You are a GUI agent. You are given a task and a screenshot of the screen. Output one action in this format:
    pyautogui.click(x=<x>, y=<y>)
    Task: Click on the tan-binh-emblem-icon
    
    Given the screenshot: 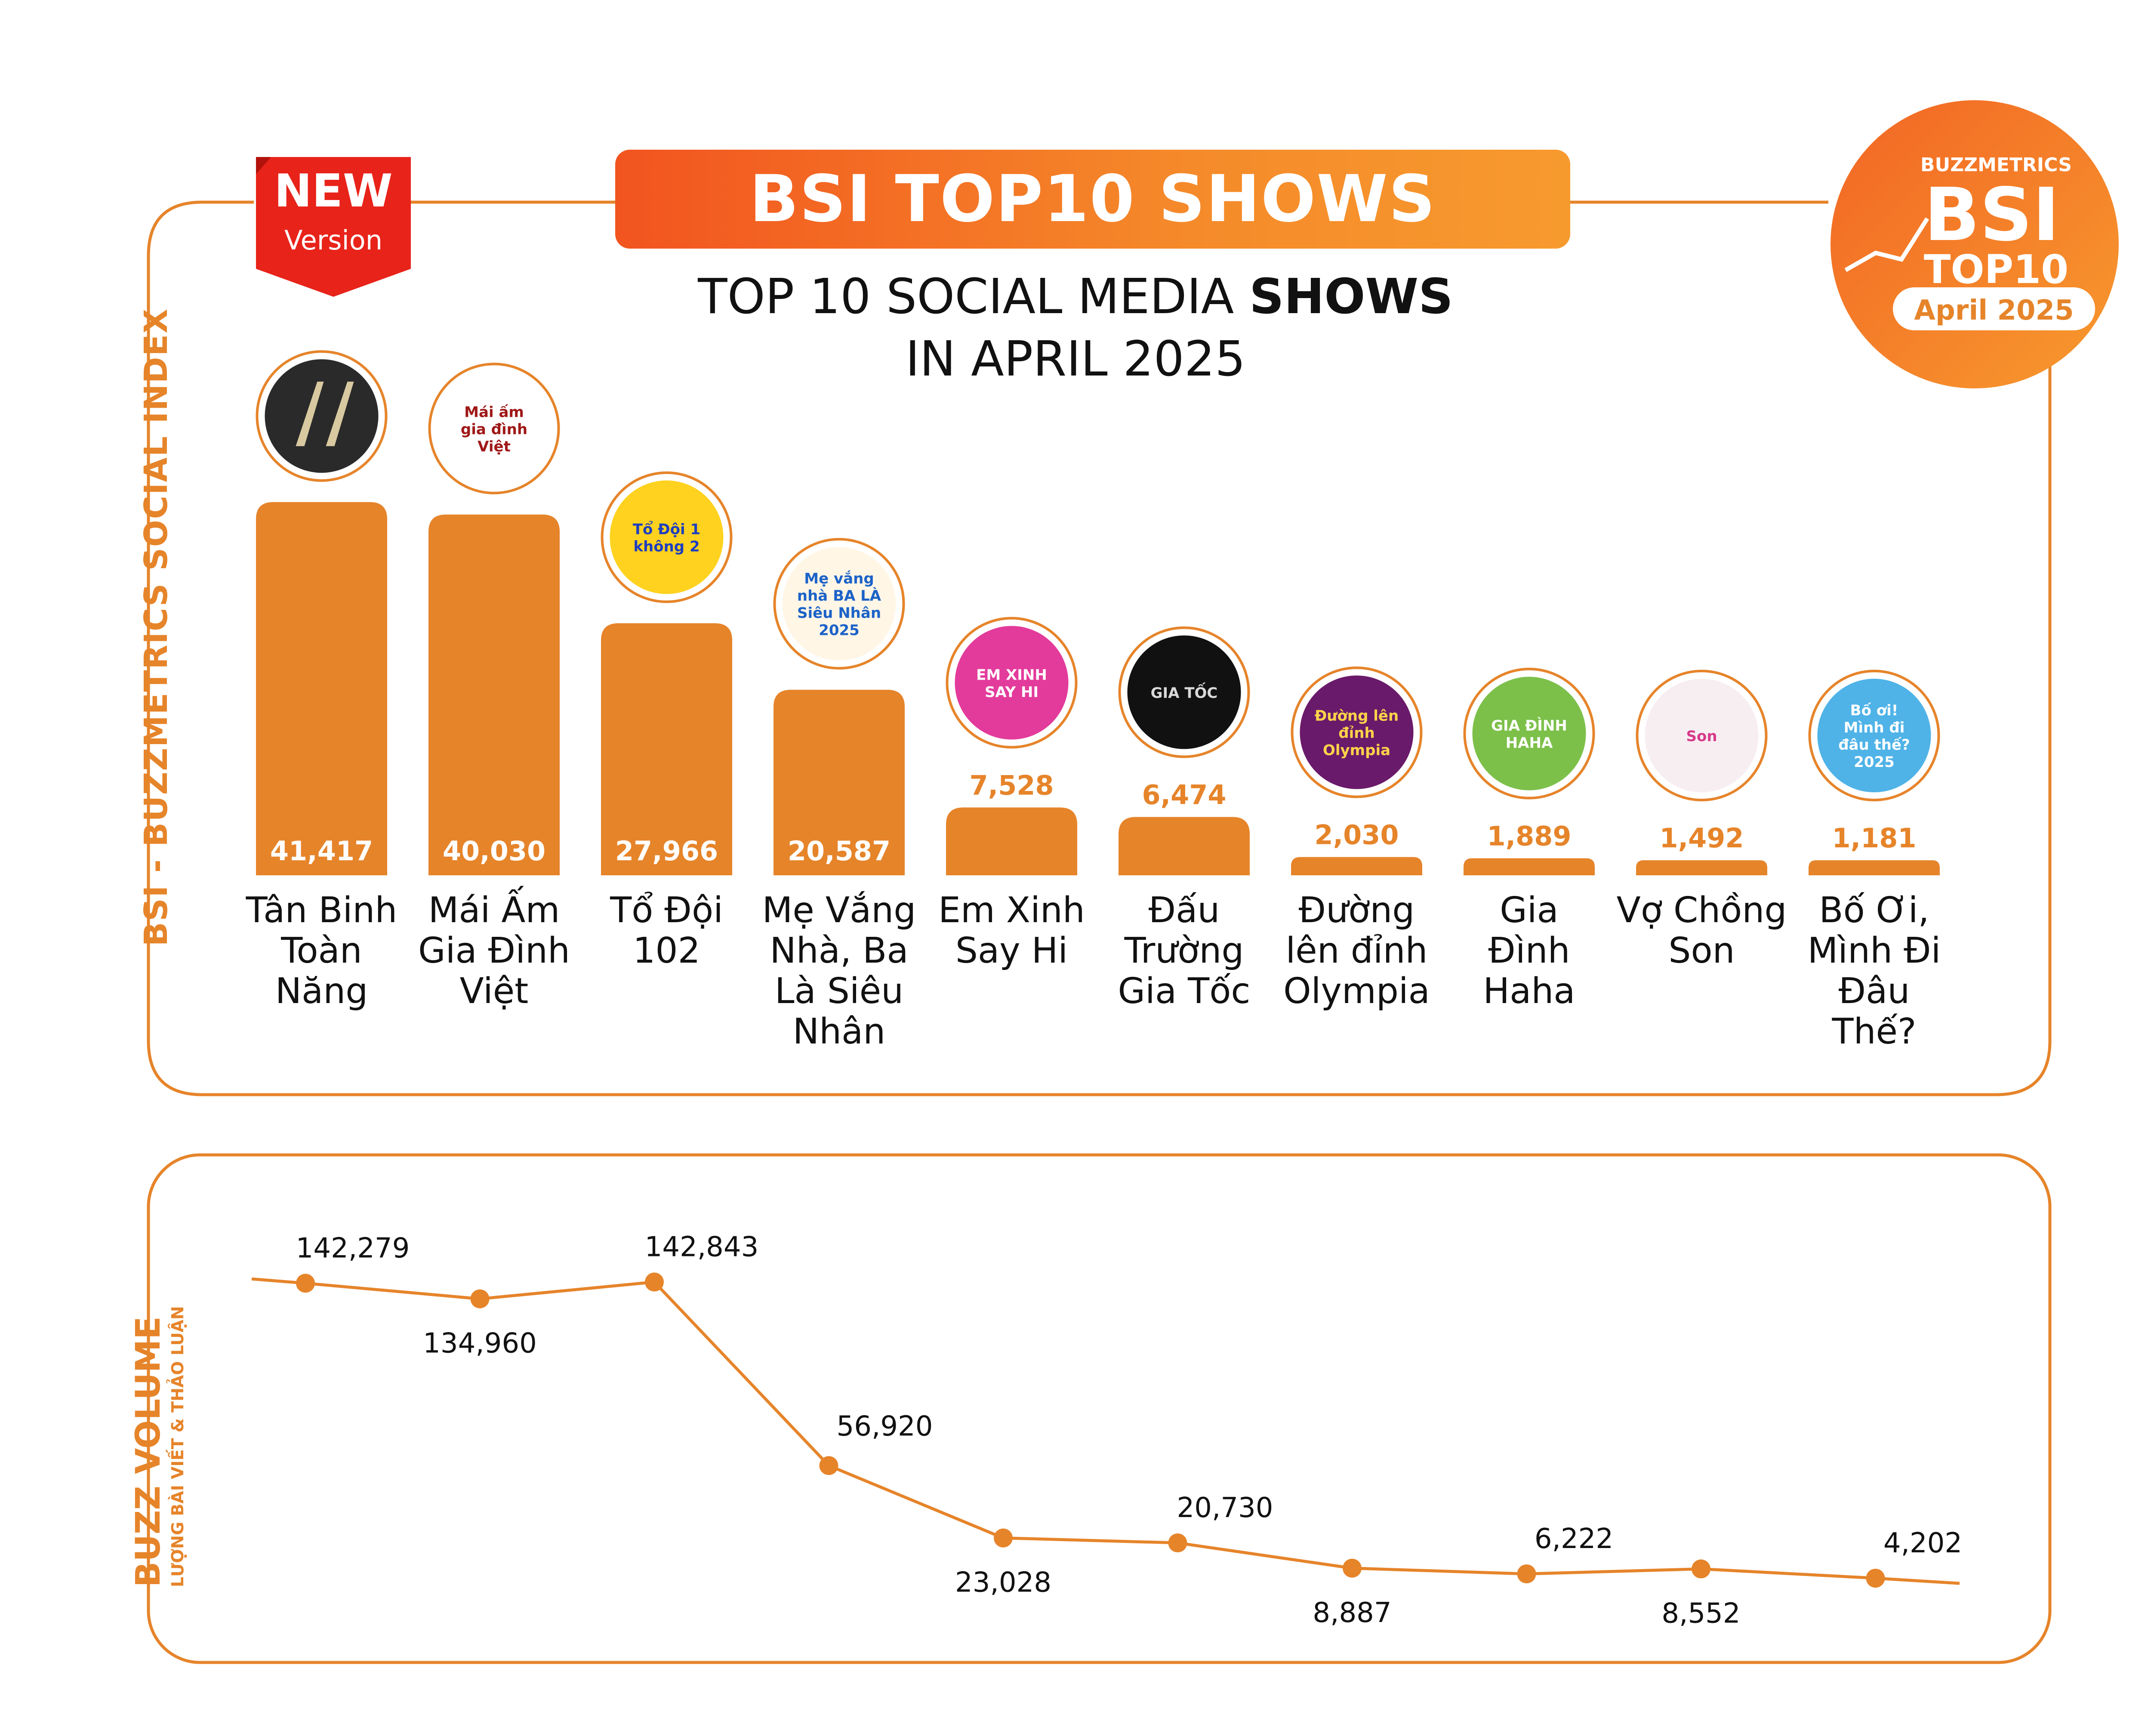 What is the action you would take?
    pyautogui.click(x=325, y=414)
    